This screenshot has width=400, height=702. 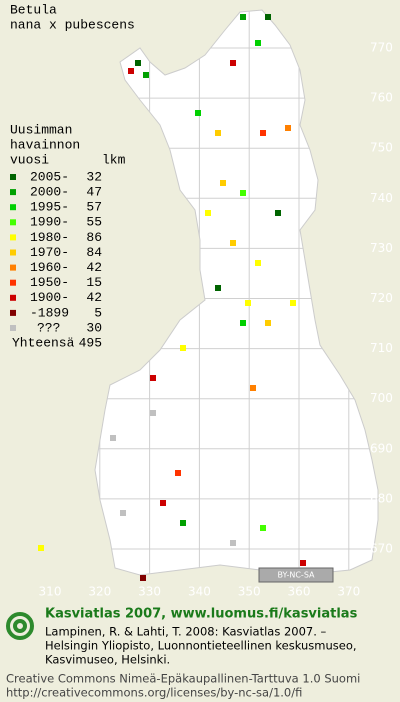 I want to click on legend-heading: Uusimman, so click(x=41, y=129).